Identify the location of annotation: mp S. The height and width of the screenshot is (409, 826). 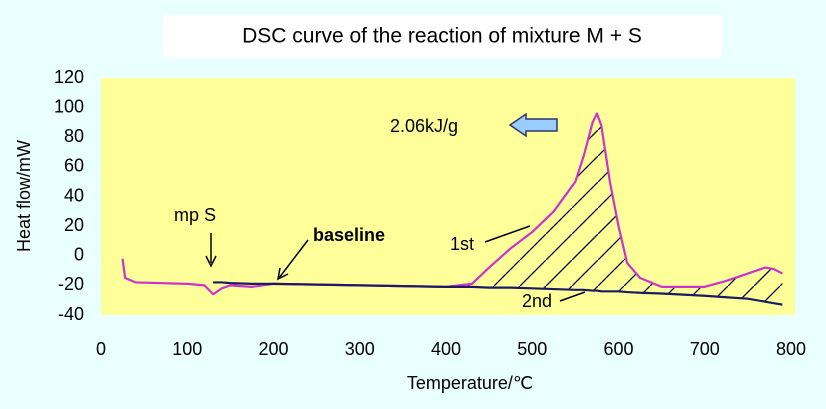
(195, 215).